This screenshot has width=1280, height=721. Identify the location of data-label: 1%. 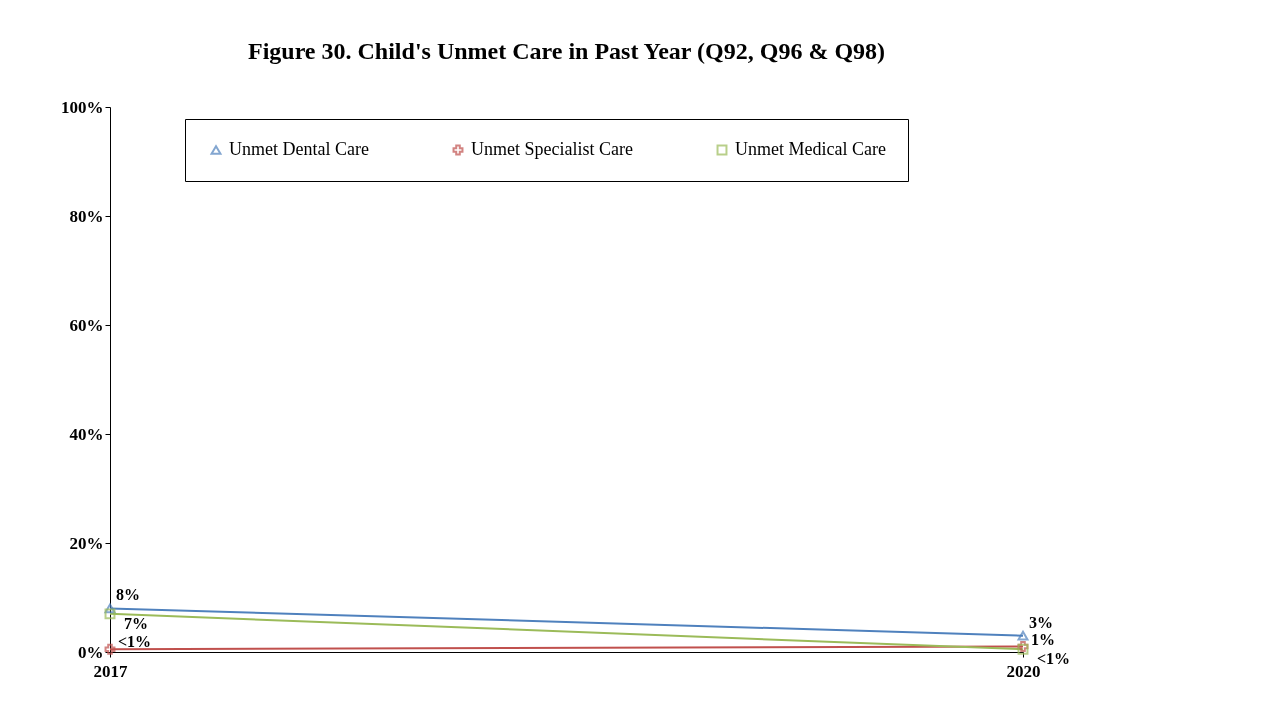
(1043, 639).